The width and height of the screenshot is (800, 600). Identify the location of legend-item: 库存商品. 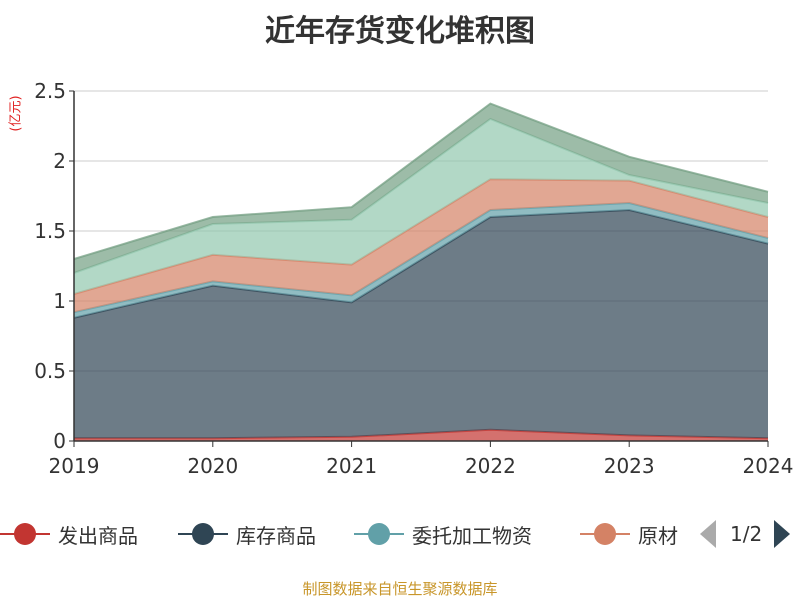
(247, 534).